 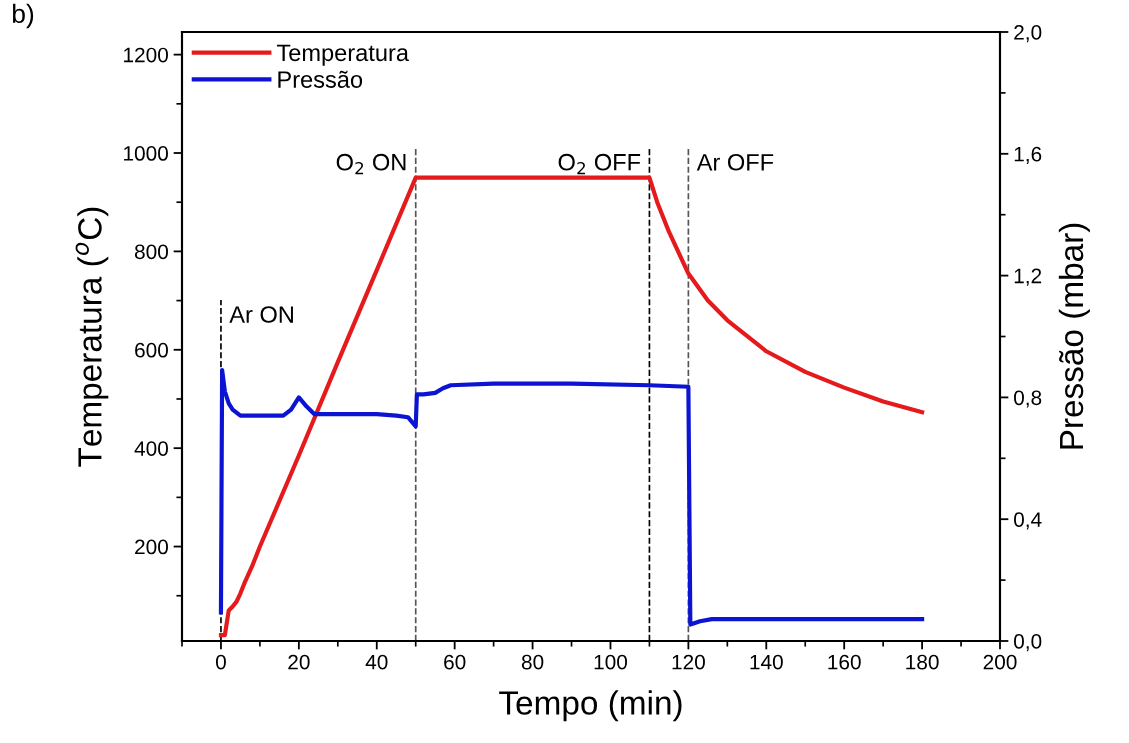 I want to click on y-tick-label: 600, so click(x=151, y=350).